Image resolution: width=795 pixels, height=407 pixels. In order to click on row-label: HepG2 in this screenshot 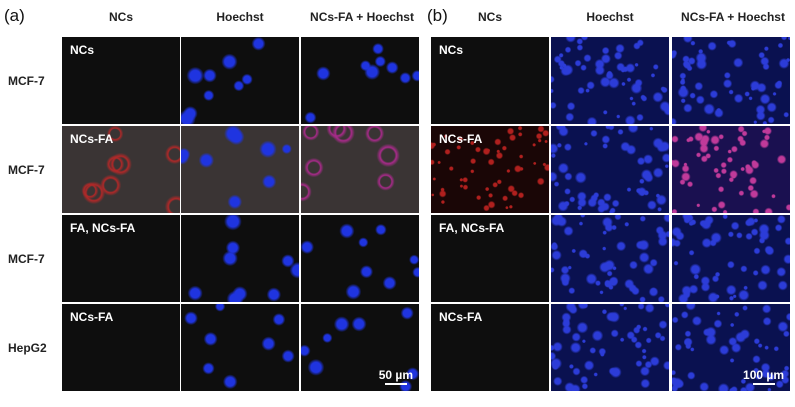, I will do `click(27, 348)`.